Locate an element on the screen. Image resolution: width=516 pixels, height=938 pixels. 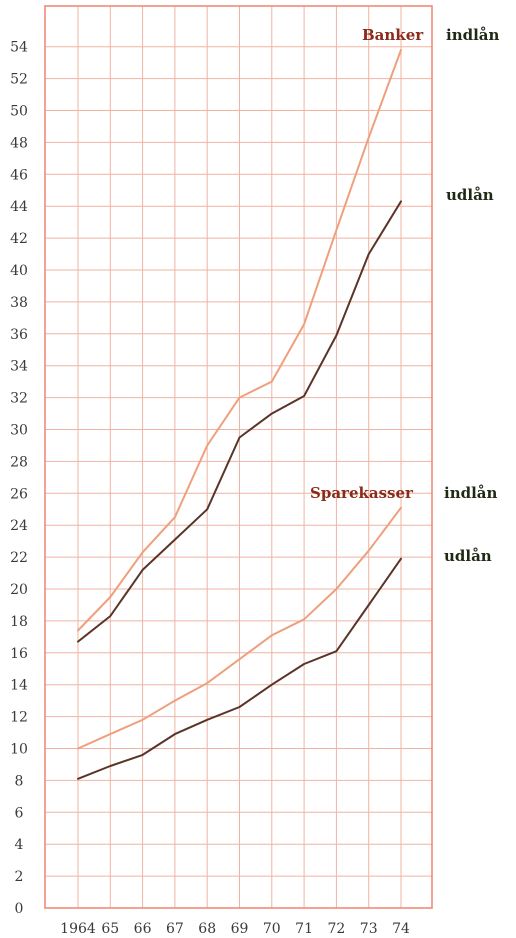
label-sparekasser-udlan: udlån is located at coordinates (468, 556).